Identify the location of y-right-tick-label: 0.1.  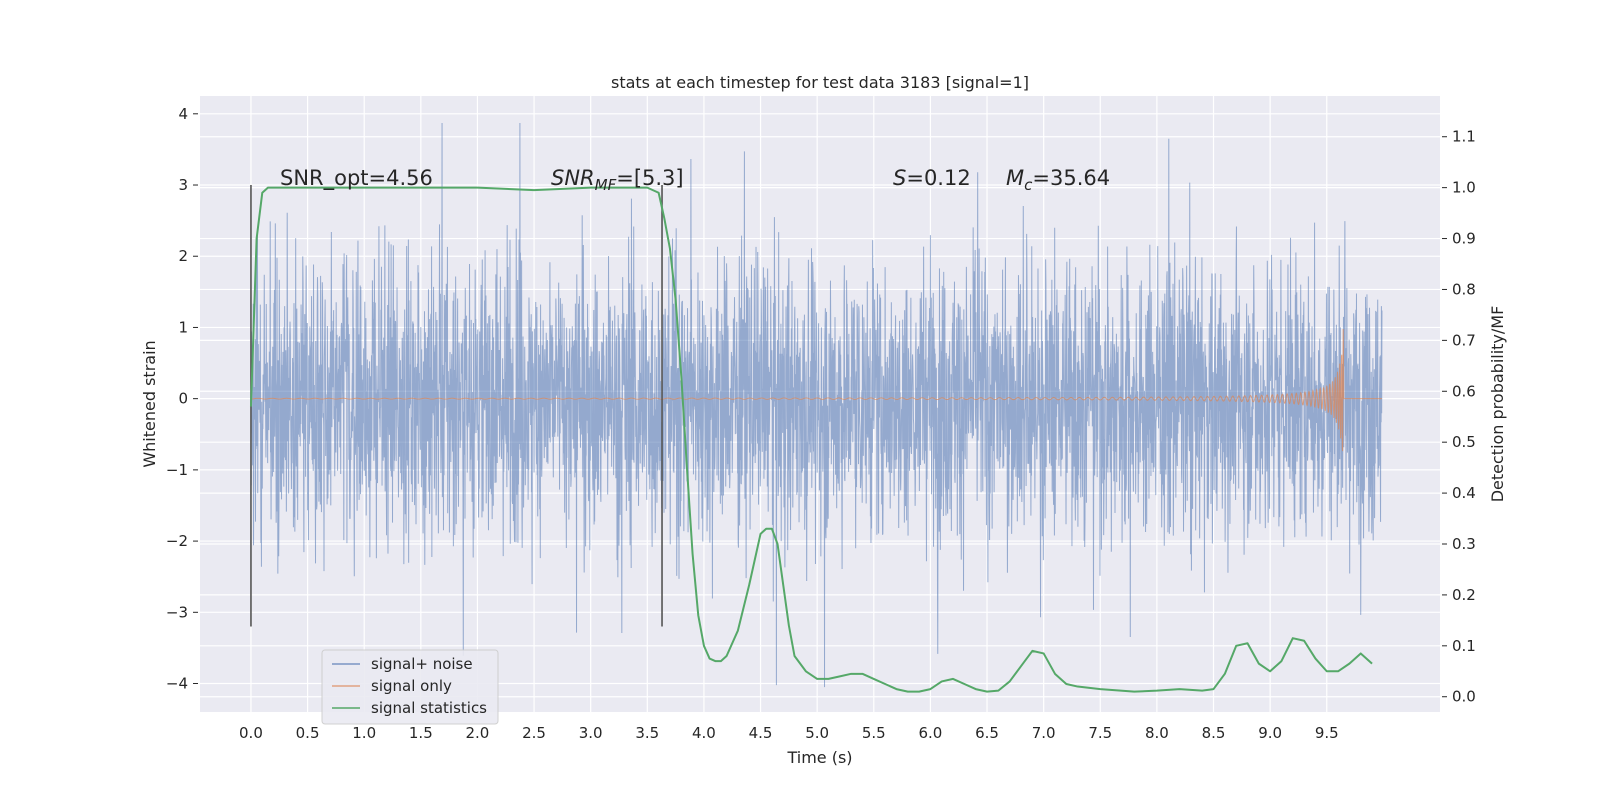
(1464, 646).